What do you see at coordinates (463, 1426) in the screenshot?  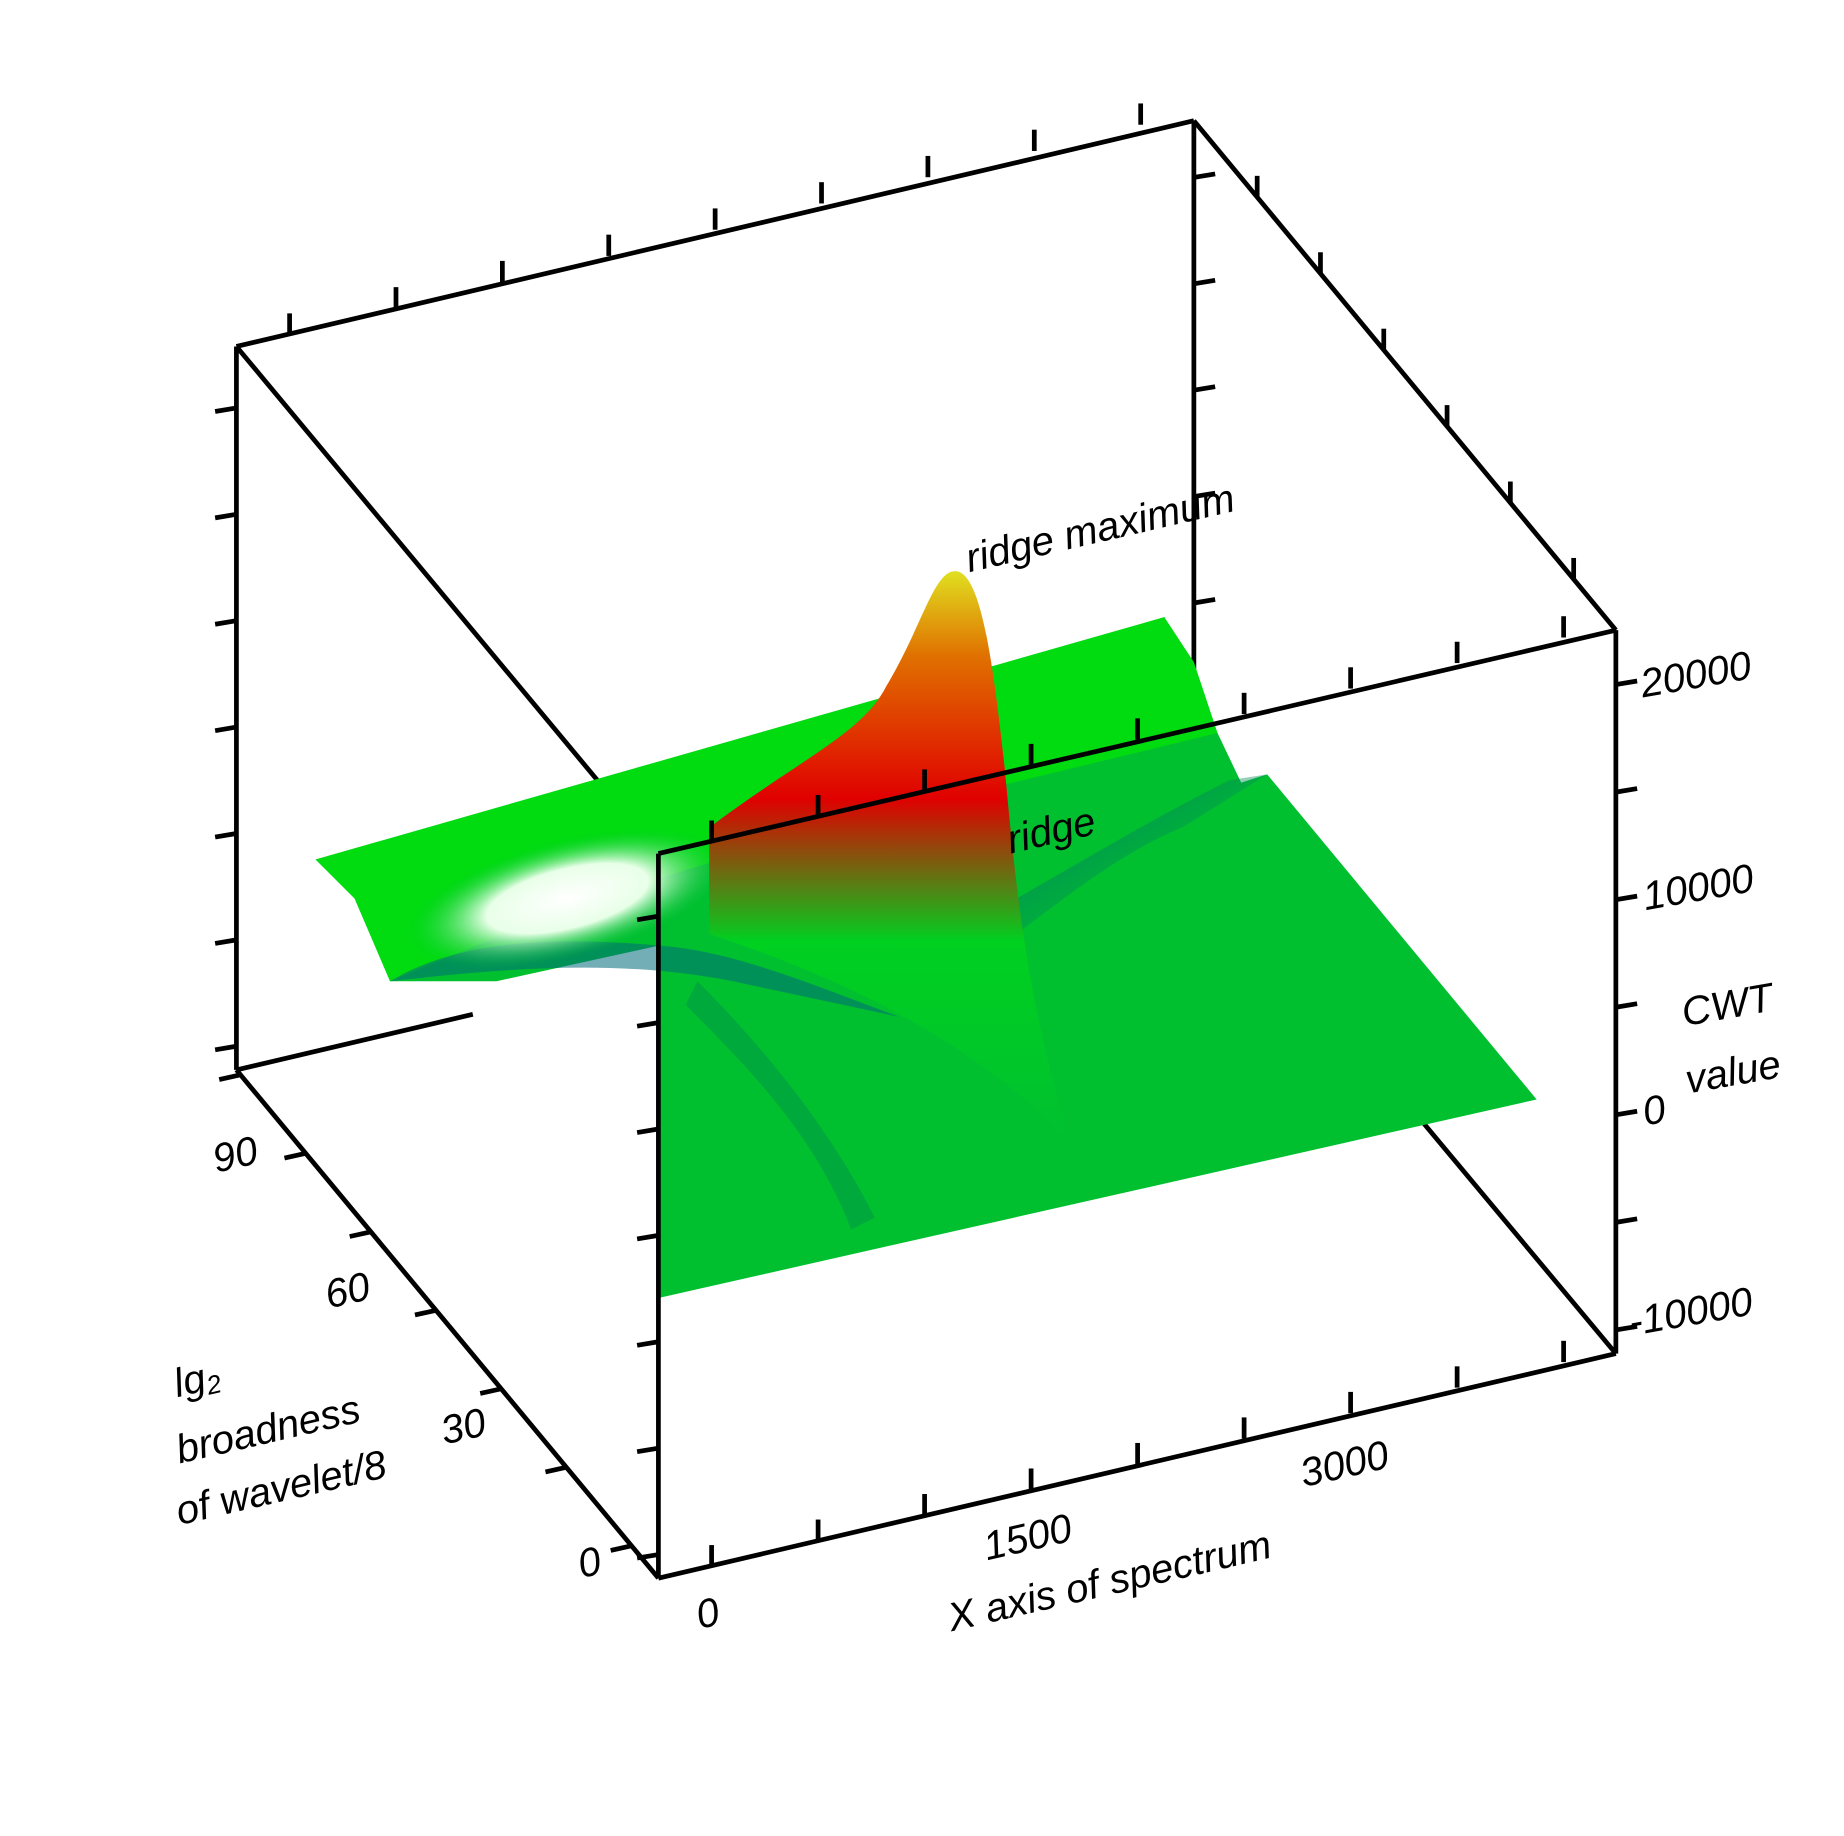 I see `y-tick-label: 30` at bounding box center [463, 1426].